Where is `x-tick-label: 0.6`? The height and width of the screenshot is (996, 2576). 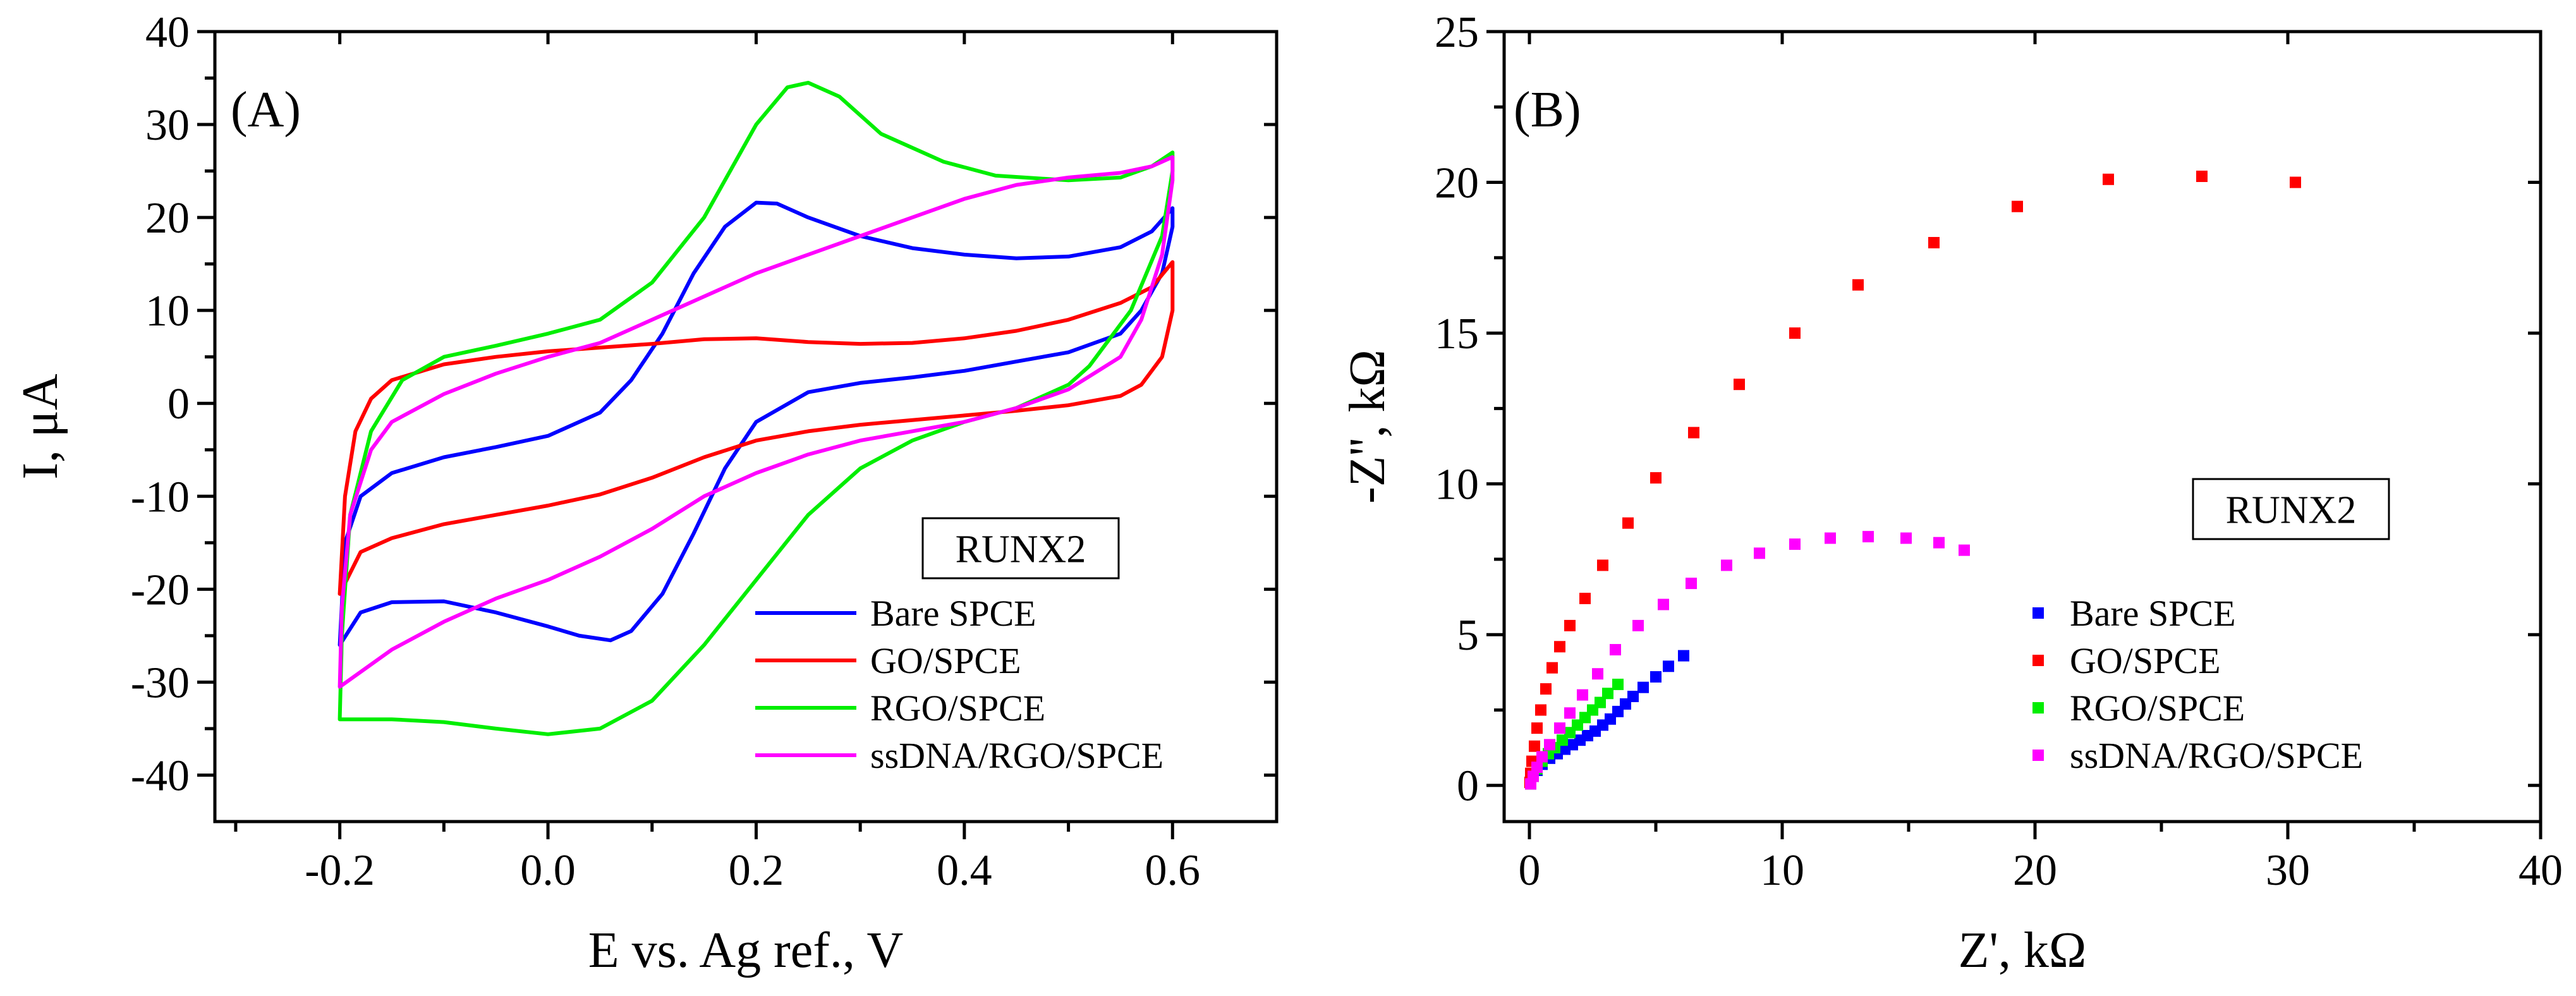 x-tick-label: 0.6 is located at coordinates (1173, 870).